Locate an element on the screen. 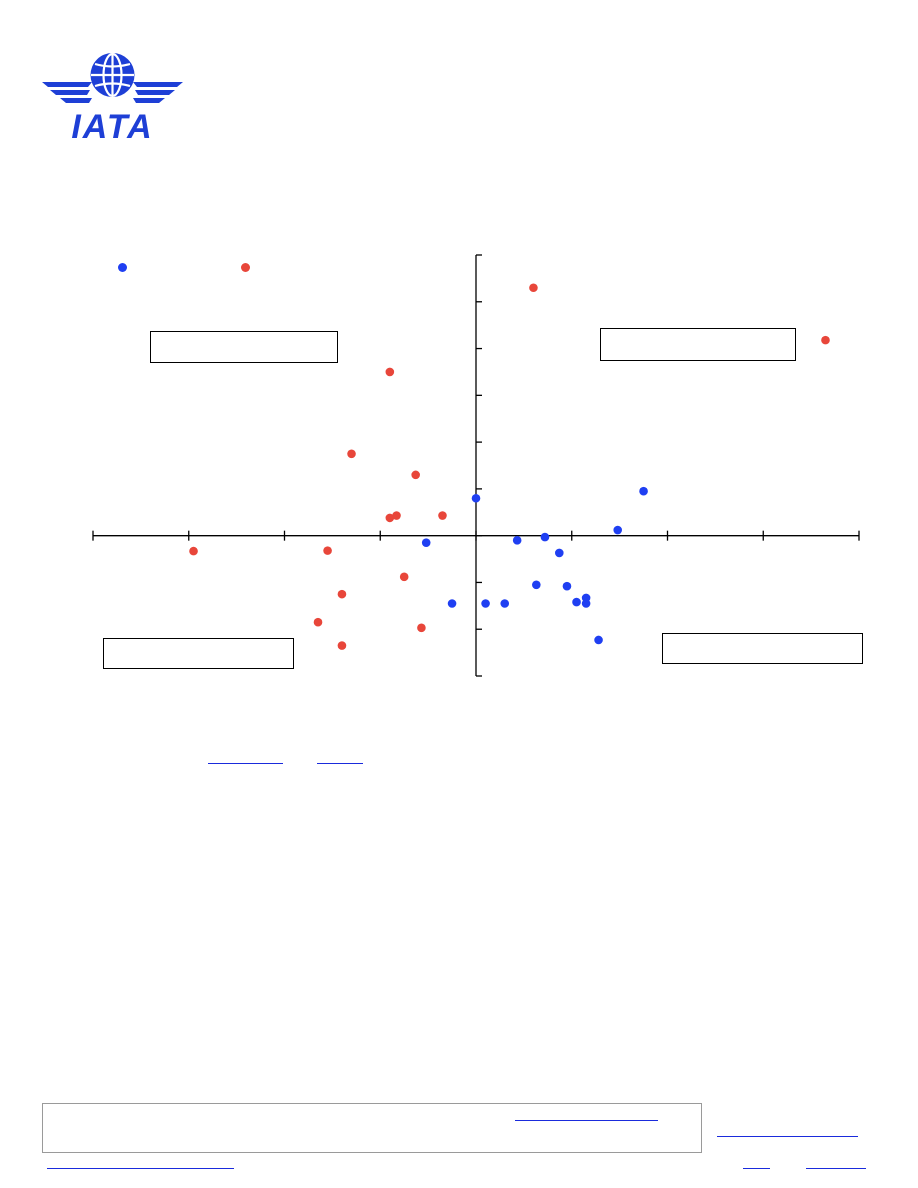  footer-disclaimer-box is located at coordinates (372, 1128).